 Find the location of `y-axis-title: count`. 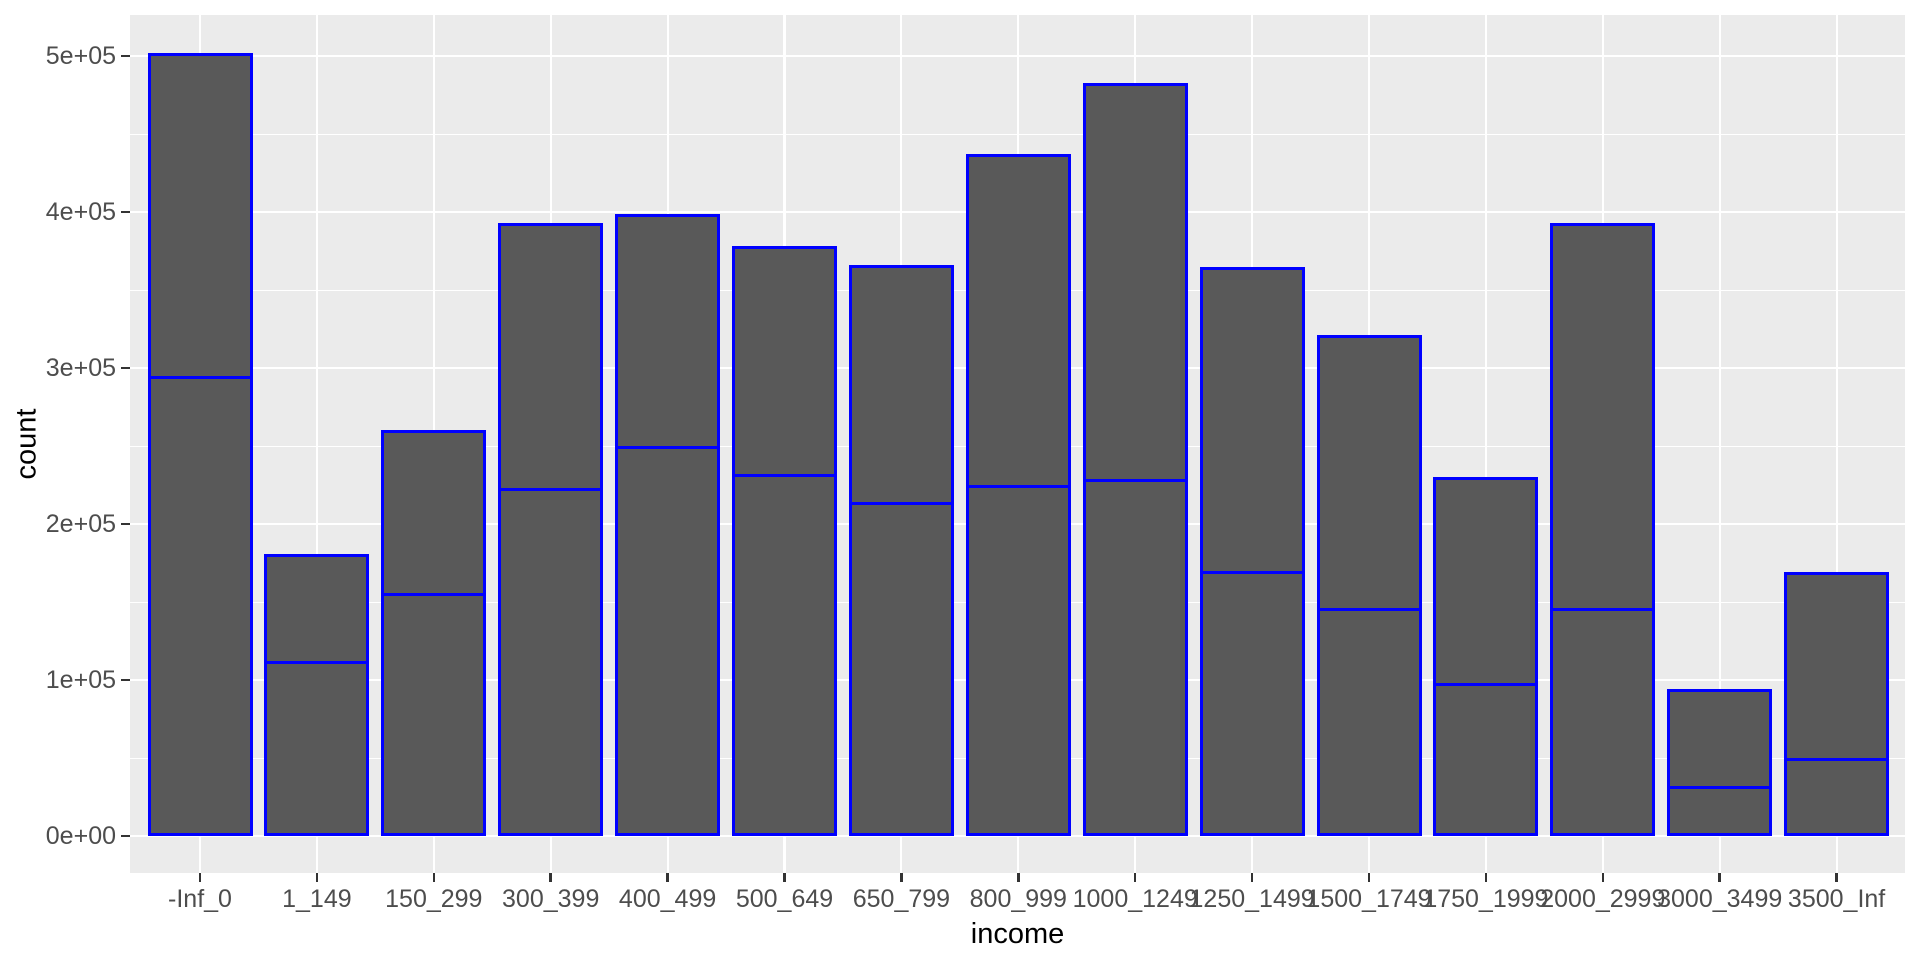

y-axis-title: count is located at coordinates (26, 444).